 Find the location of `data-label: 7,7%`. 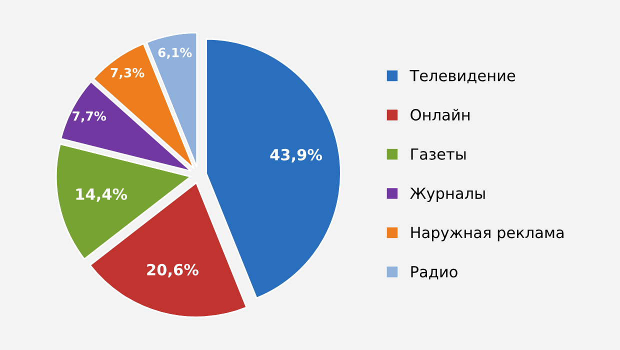

data-label: 7,7% is located at coordinates (89, 116).